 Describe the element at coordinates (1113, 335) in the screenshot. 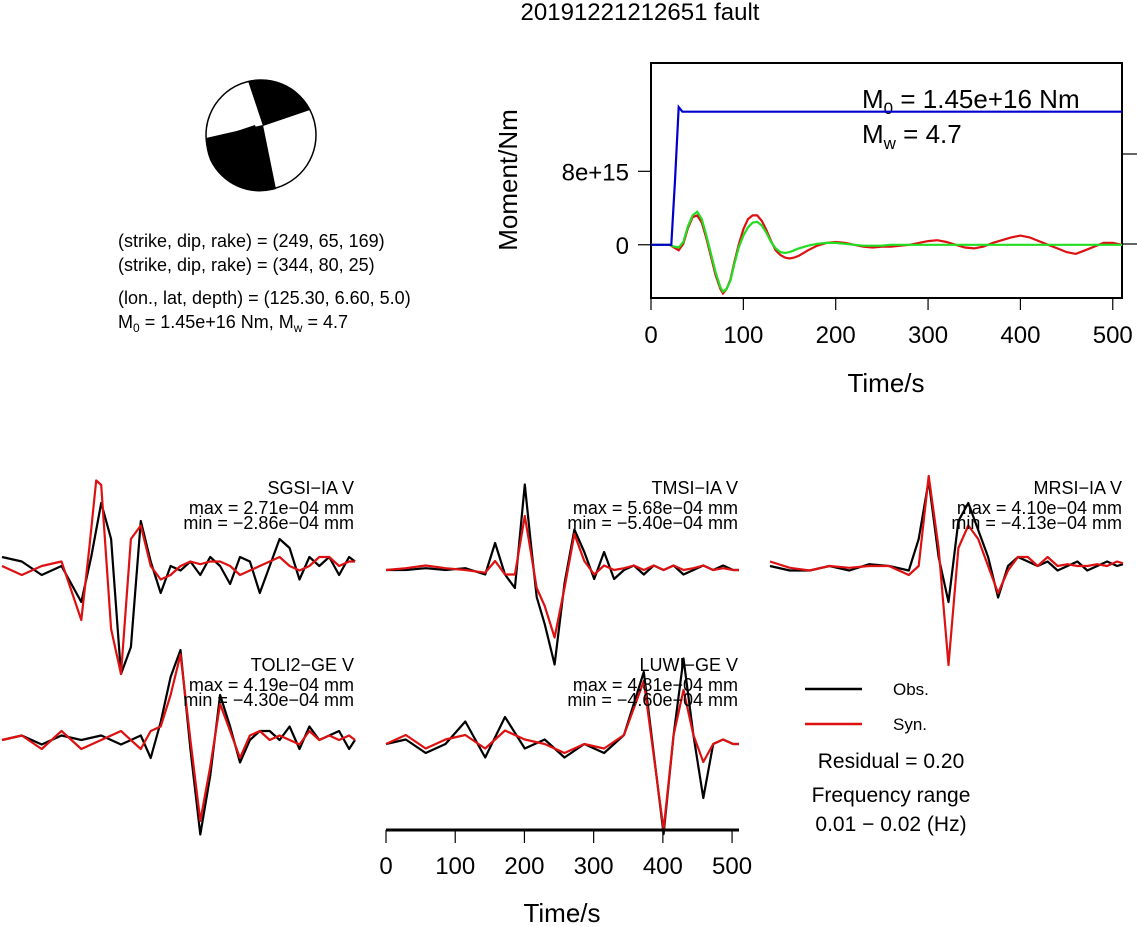

I see `stf-x-tick-label: 500` at that location.